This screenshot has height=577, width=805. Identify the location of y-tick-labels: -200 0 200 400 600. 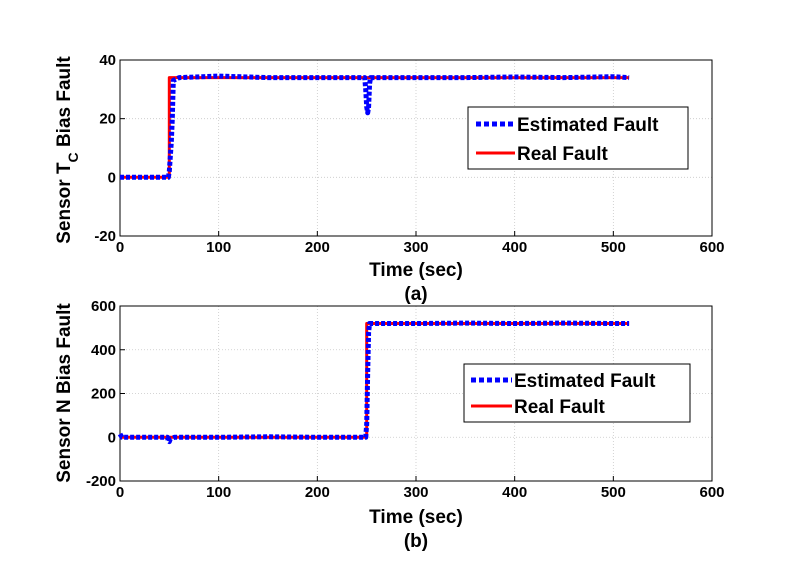
(101, 394).